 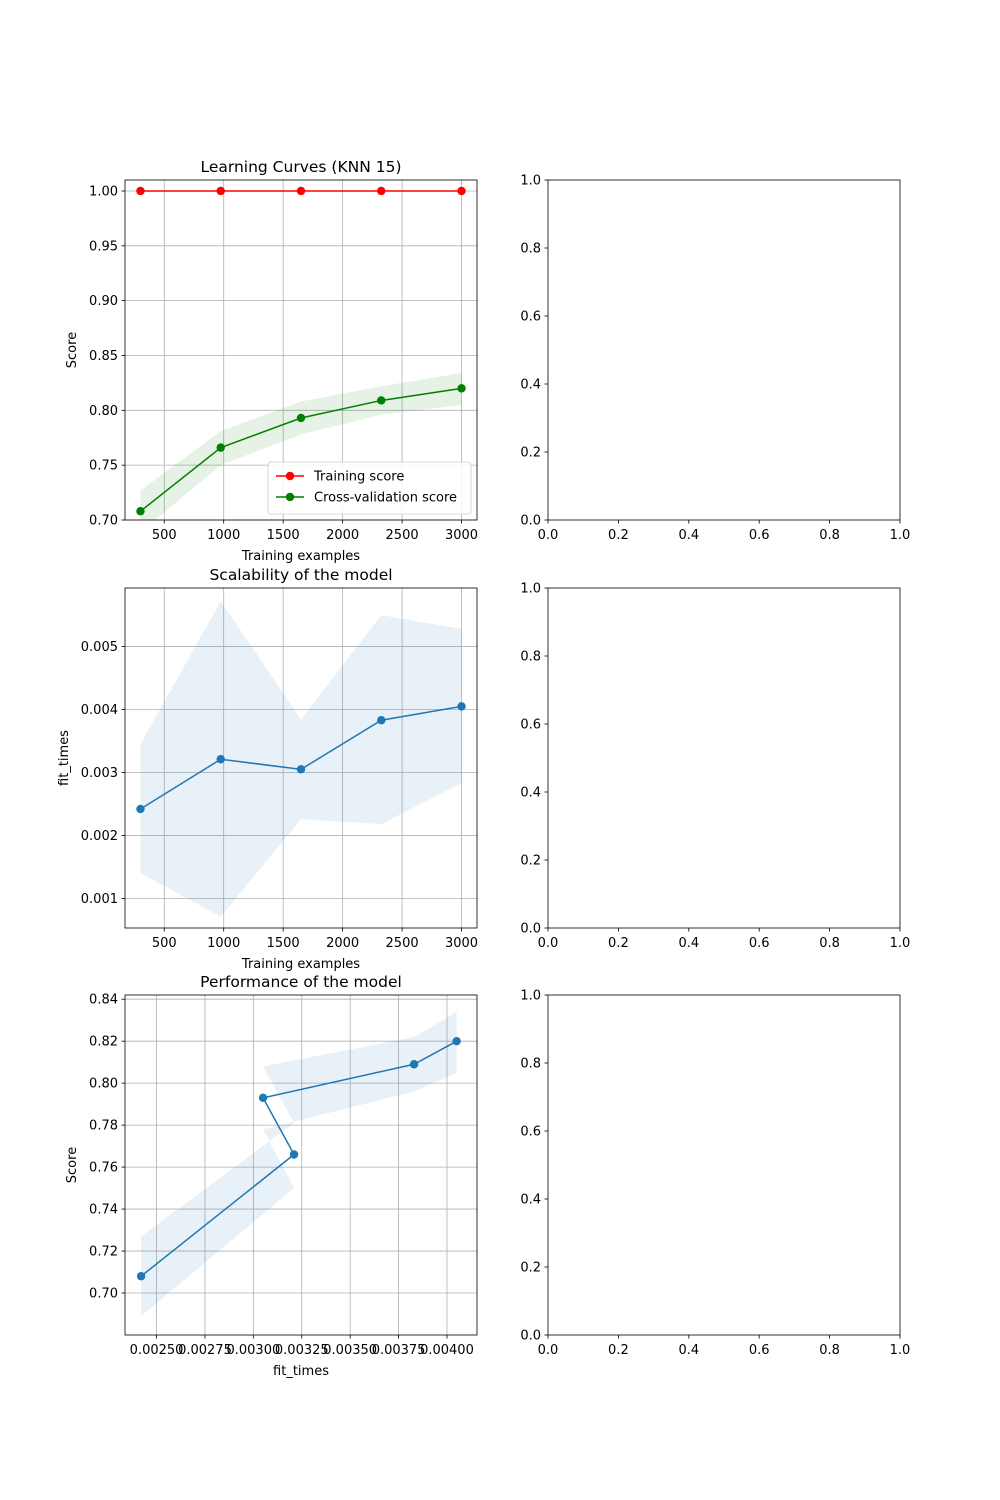 What do you see at coordinates (301, 982) in the screenshot?
I see `chart-title: Performance of the model` at bounding box center [301, 982].